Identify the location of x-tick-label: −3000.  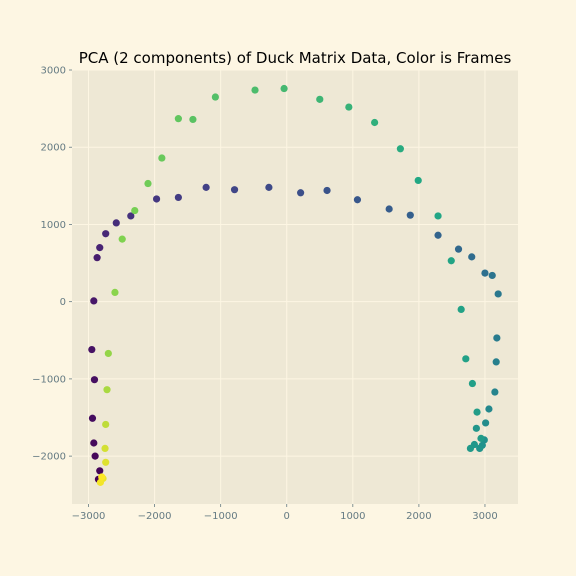
(89, 516).